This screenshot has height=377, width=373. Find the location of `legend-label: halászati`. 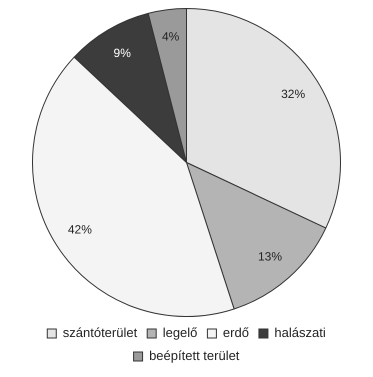

legend-label: halászati is located at coordinates (300, 332).